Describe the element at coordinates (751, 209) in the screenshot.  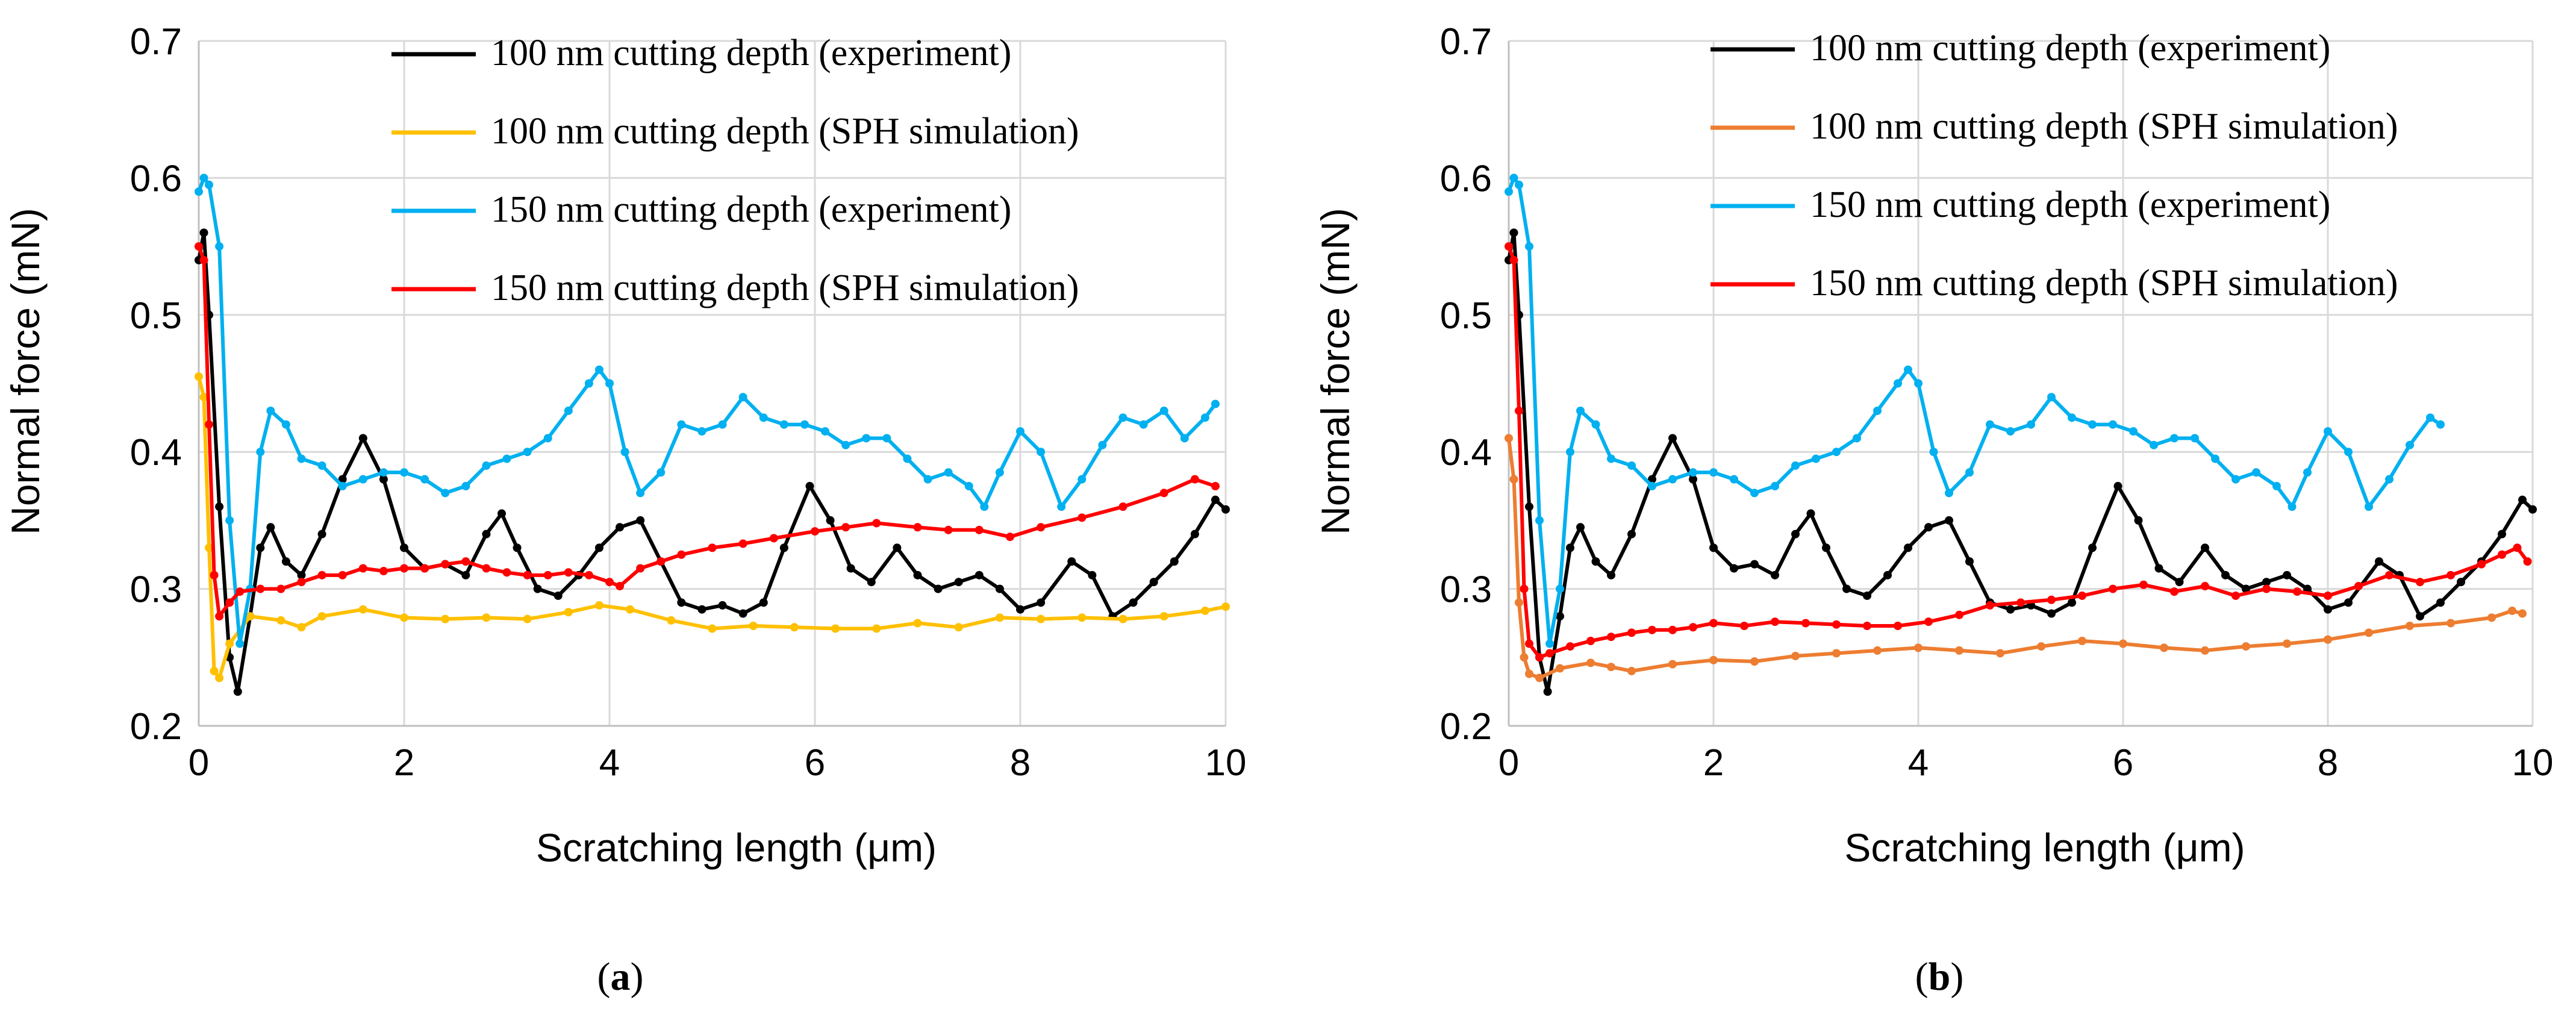
I see `legend-label: 150 nm cutting depth (experiment)` at that location.